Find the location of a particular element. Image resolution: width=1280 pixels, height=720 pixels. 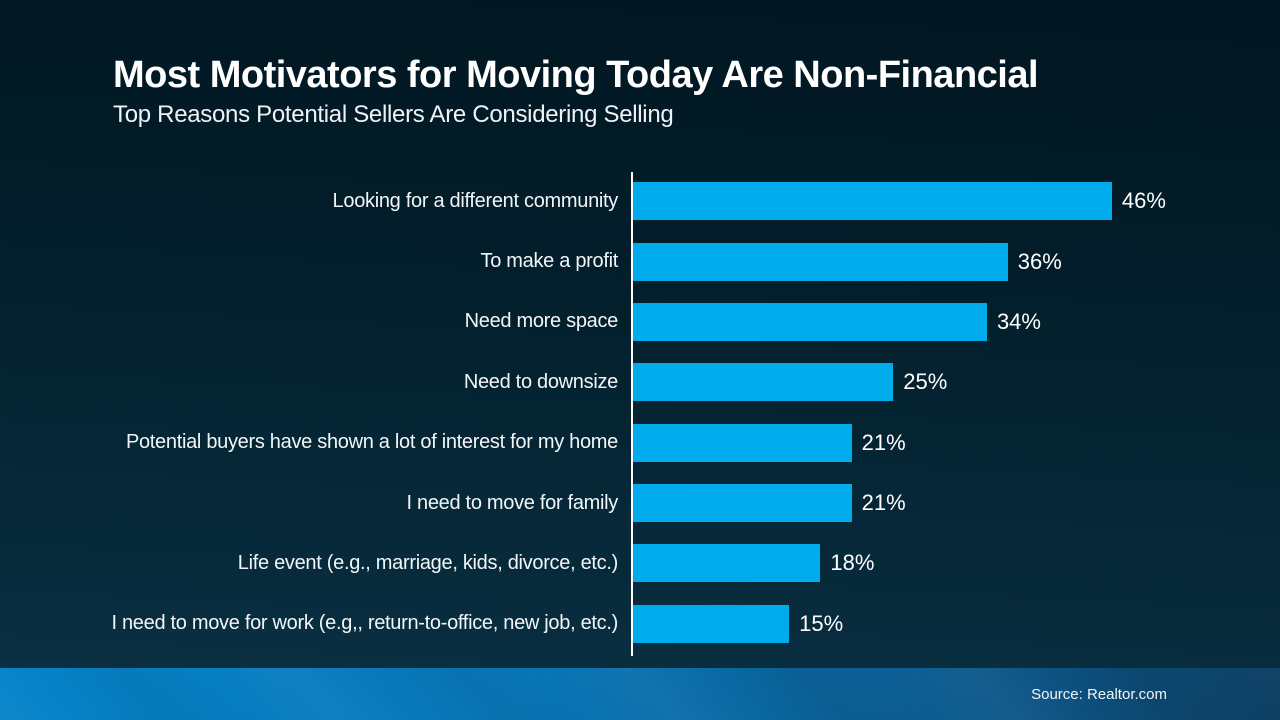

value-label: 46% is located at coordinates (1143, 201).